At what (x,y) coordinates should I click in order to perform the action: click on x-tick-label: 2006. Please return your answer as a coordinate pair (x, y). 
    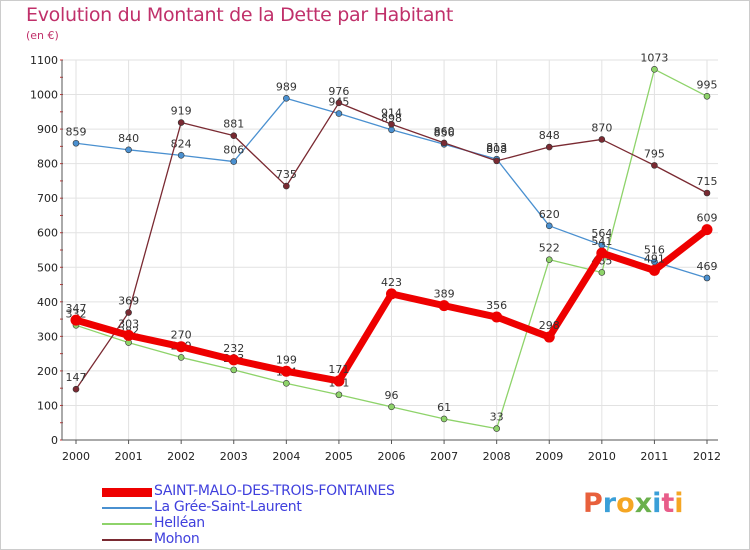
    Looking at the image, I should click on (392, 456).